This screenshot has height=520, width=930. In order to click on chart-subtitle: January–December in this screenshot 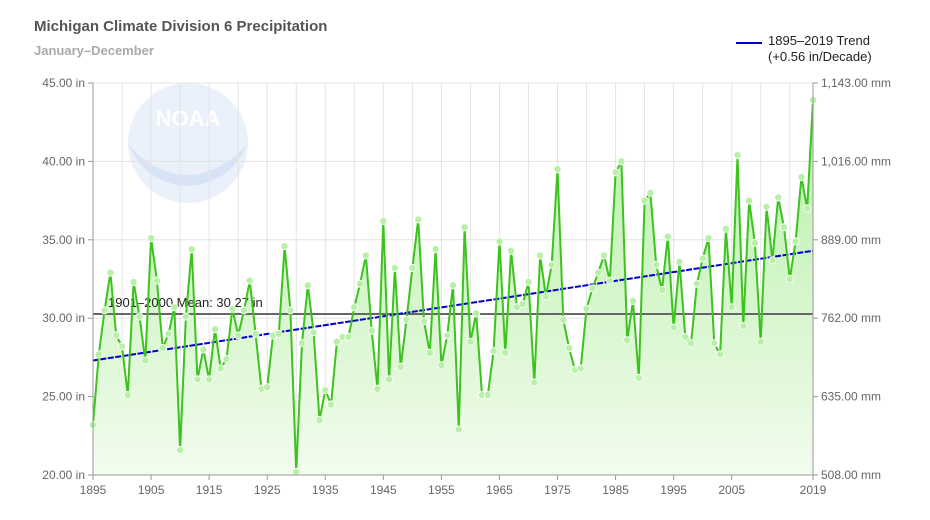, I will do `click(94, 50)`.